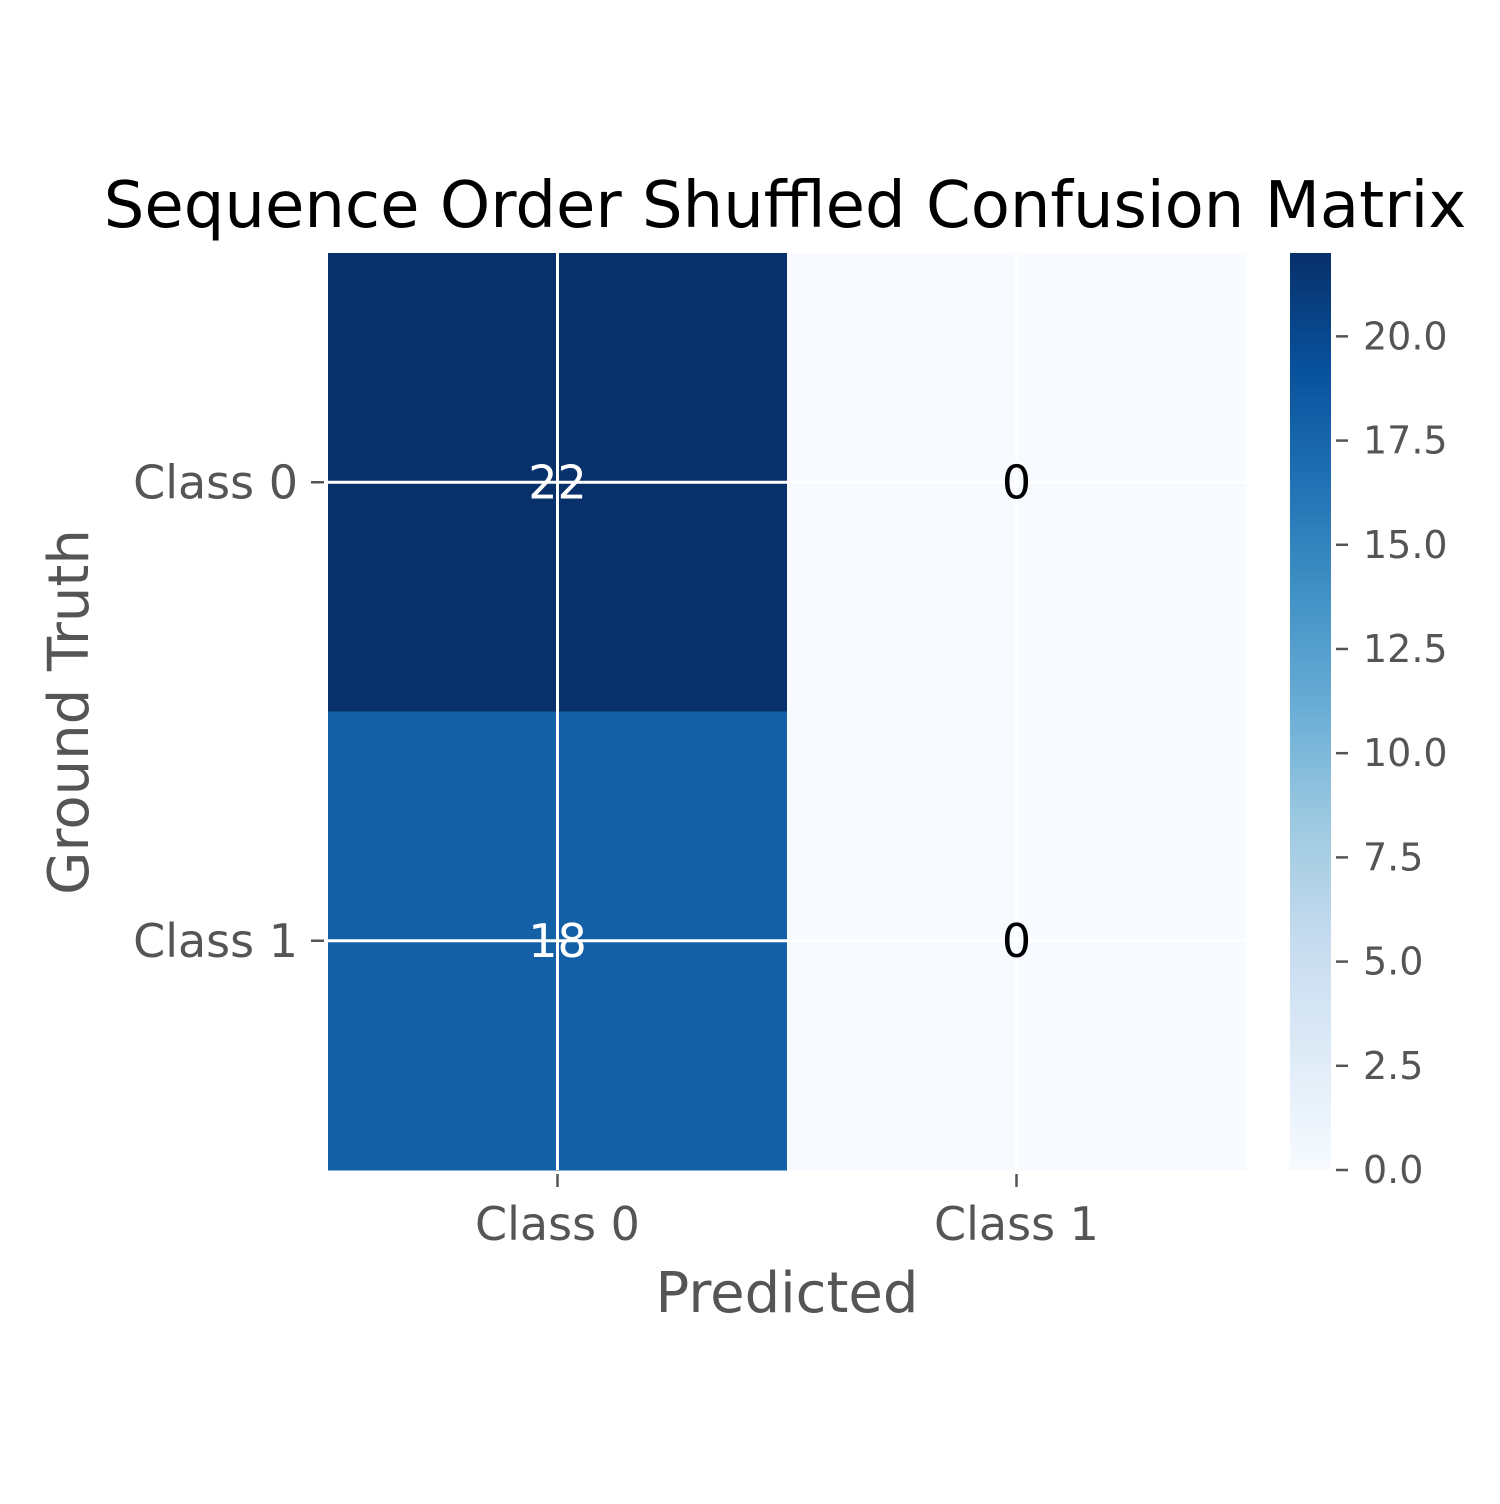 Image resolution: width=1500 pixels, height=1504 pixels. Describe the element at coordinates (1405, 441) in the screenshot. I see `colorbar-tick-label: 17.5` at that location.